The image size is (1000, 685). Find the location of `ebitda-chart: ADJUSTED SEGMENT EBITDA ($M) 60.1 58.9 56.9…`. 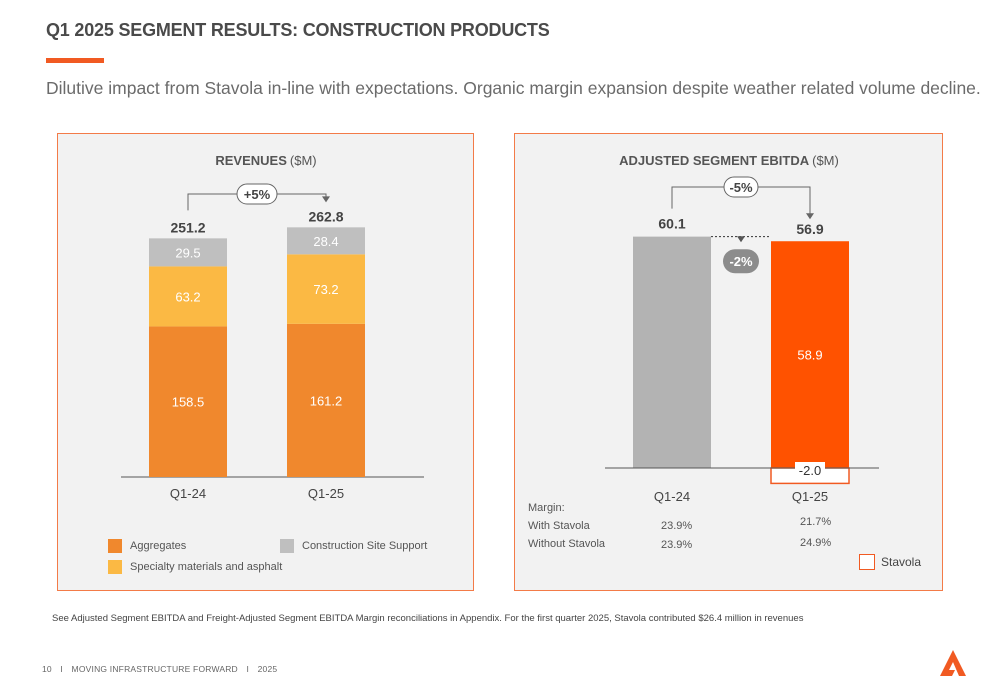

ebitda-chart: ADJUSTED SEGMENT EBITDA ($M) 60.1 58.9 56.9… is located at coordinates (742, 328).